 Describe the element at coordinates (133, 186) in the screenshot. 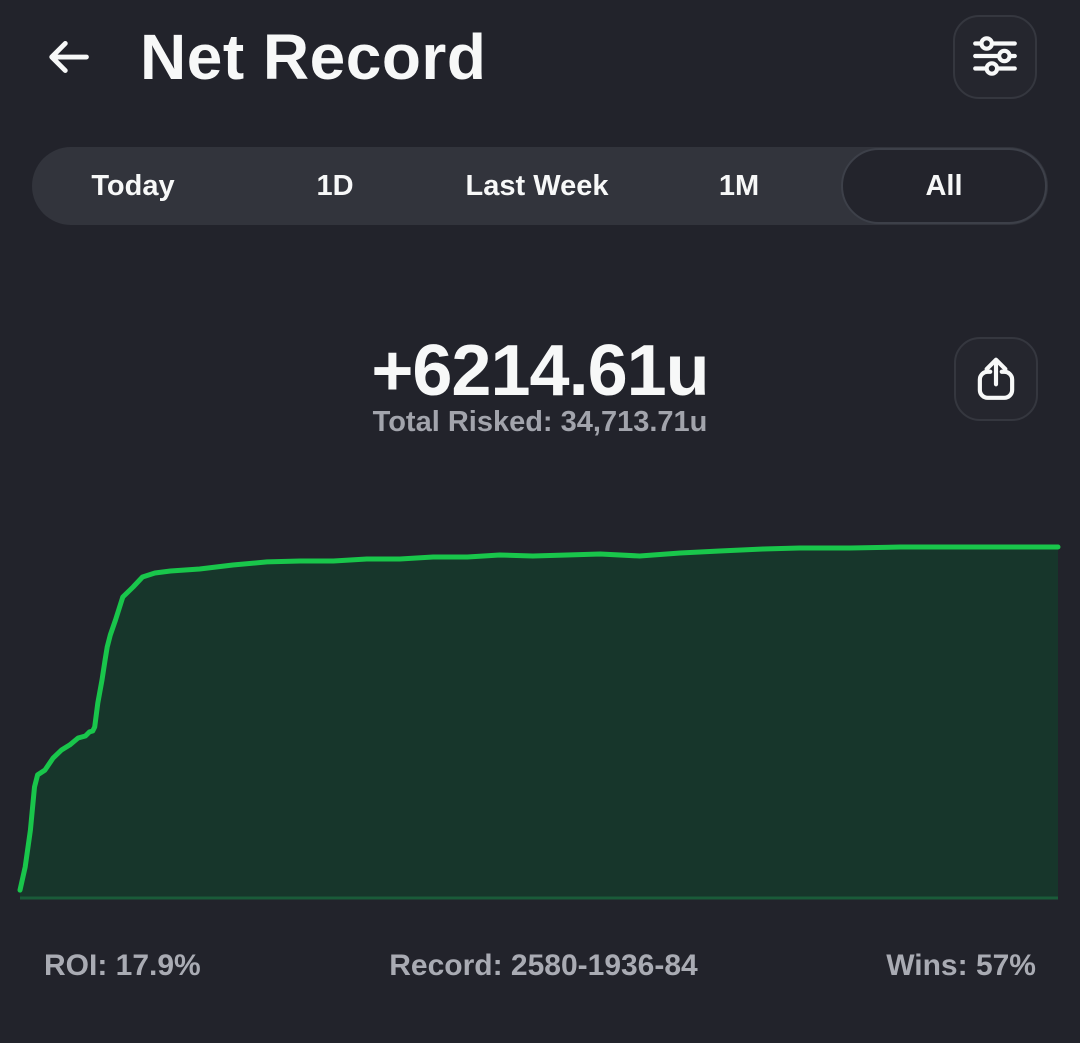

I see `tab-today: Today` at that location.